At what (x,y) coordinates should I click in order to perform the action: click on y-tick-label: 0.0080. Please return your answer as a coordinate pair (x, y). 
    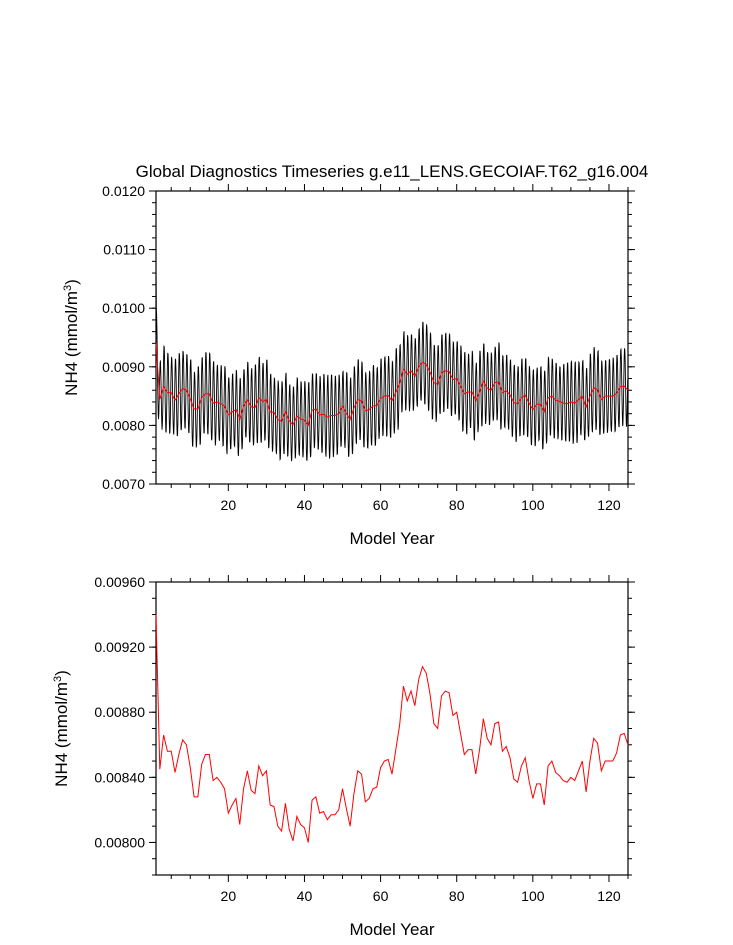
    Looking at the image, I should click on (123, 425).